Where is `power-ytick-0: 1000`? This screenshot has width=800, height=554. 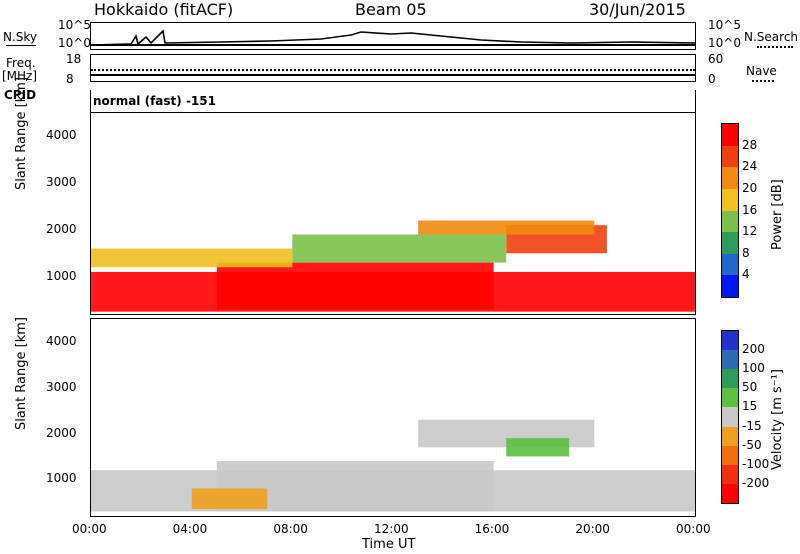
power-ytick-0: 1000 is located at coordinates (61, 275).